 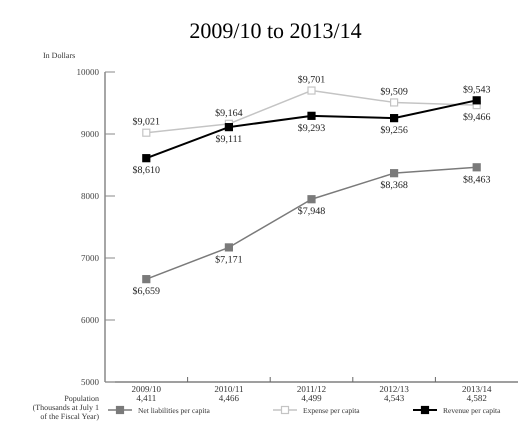 What do you see at coordinates (394, 398) in the screenshot?
I see `text: 4,543` at bounding box center [394, 398].